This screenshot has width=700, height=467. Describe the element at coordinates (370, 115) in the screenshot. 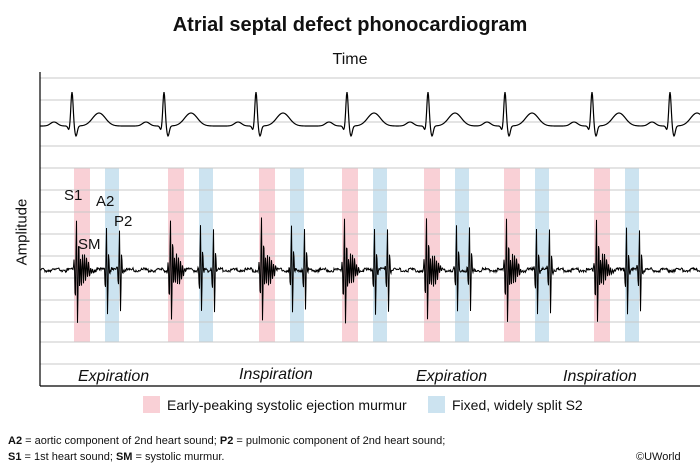

I see `ecg-trace` at that location.